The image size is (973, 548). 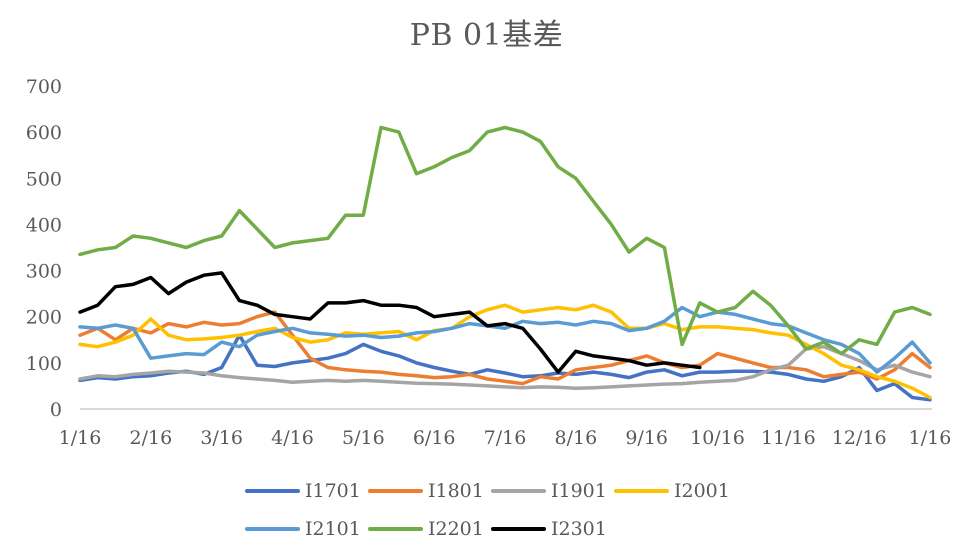 What do you see at coordinates (434, 438) in the screenshot?
I see `x-tick-label: 6/16` at bounding box center [434, 438].